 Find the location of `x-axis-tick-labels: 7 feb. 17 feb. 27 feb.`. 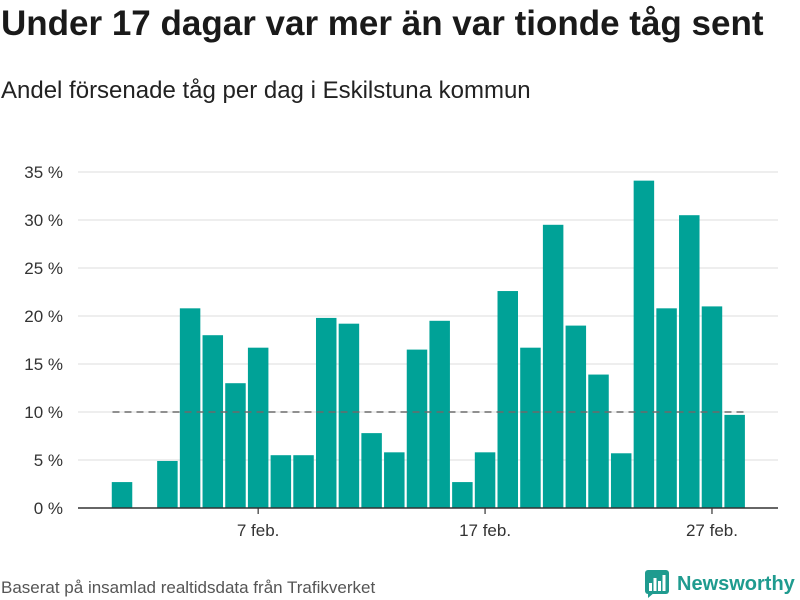

x-axis-tick-labels: 7 feb. 17 feb. 27 feb. is located at coordinates (487, 530).